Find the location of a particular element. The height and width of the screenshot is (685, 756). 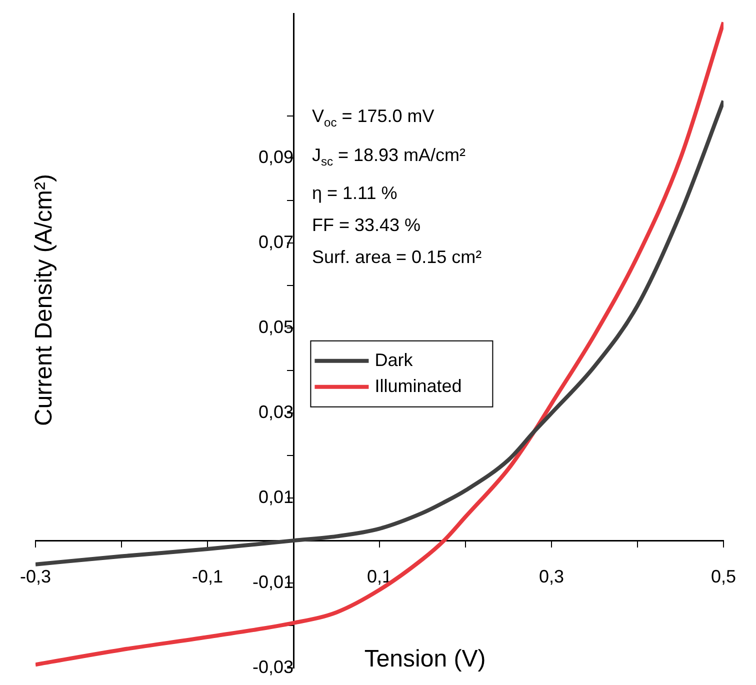

annotation: Surf. area = 0.15 cm² is located at coordinates (397, 258).